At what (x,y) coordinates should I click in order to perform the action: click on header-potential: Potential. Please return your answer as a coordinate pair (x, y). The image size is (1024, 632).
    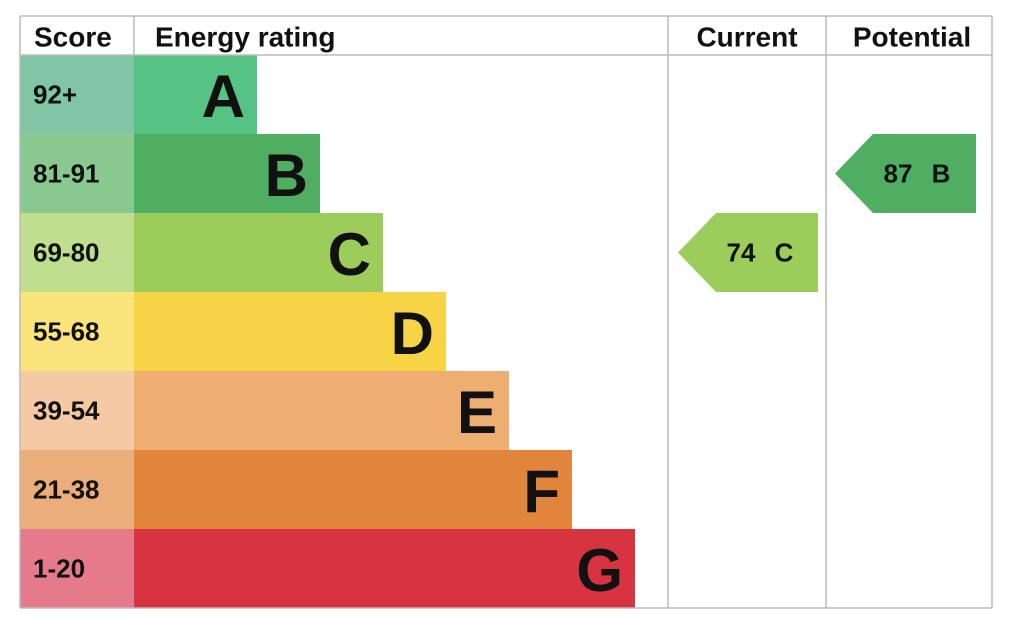
    Looking at the image, I should click on (912, 37).